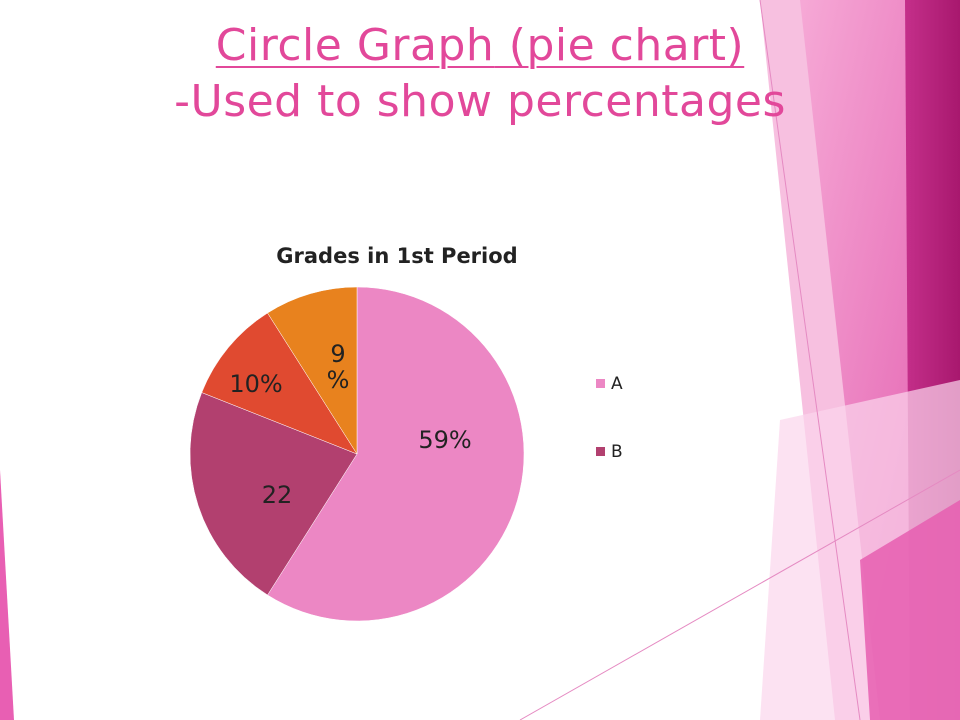 The height and width of the screenshot is (720, 960). Describe the element at coordinates (910, 610) in the screenshot. I see `decor-band-hot` at that location.